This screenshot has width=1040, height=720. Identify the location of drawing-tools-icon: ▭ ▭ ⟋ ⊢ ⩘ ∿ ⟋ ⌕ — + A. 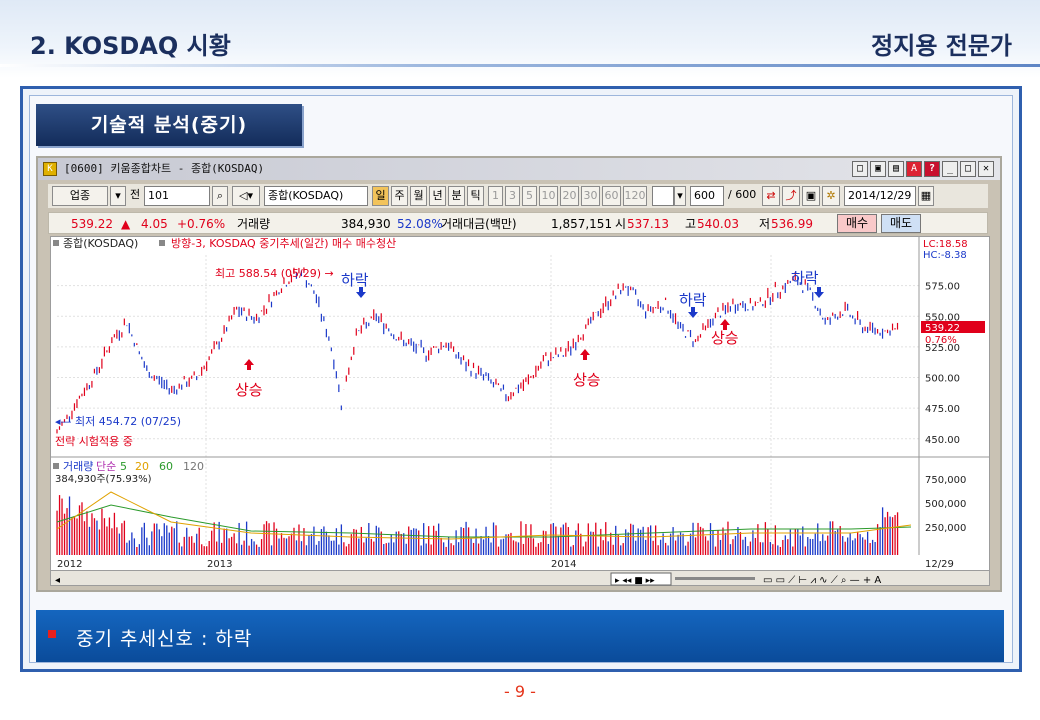
(822, 580).